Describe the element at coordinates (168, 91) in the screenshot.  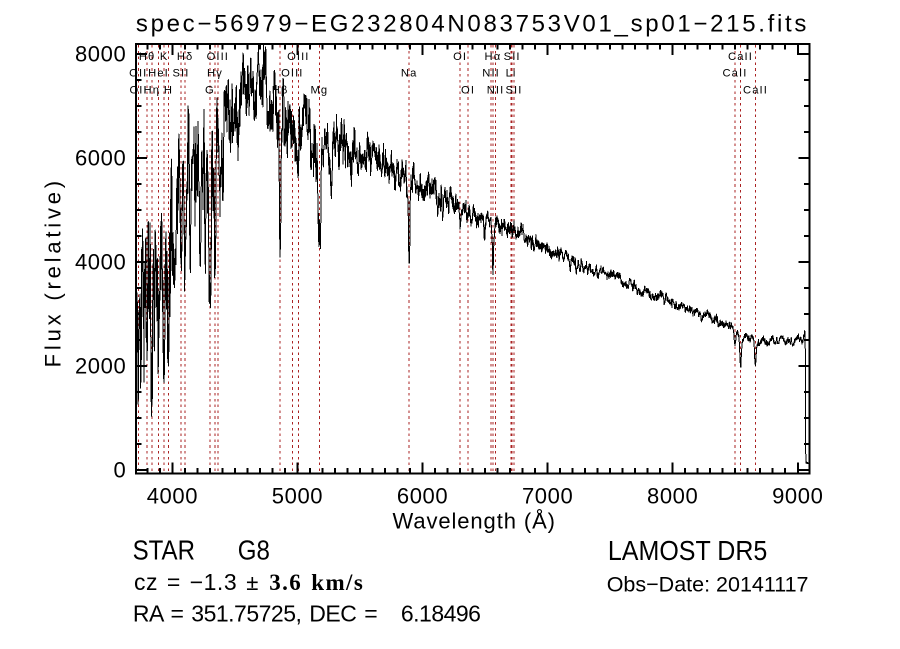
I see `line-label-H: H` at that location.